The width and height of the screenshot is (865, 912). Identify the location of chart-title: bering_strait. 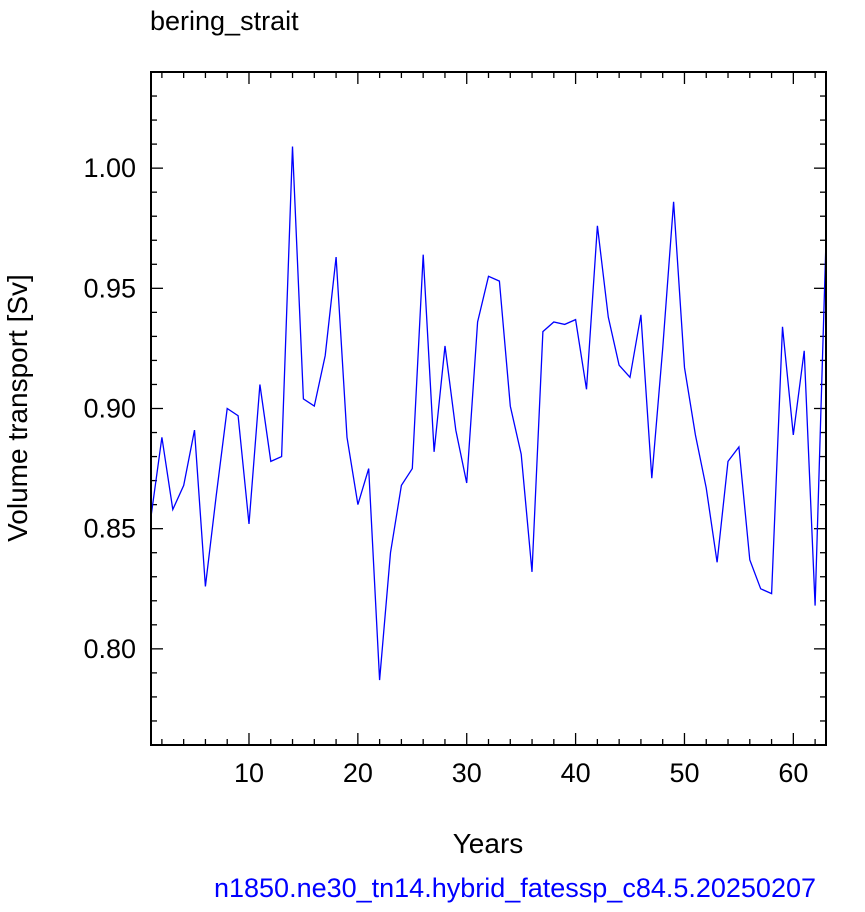
(224, 21).